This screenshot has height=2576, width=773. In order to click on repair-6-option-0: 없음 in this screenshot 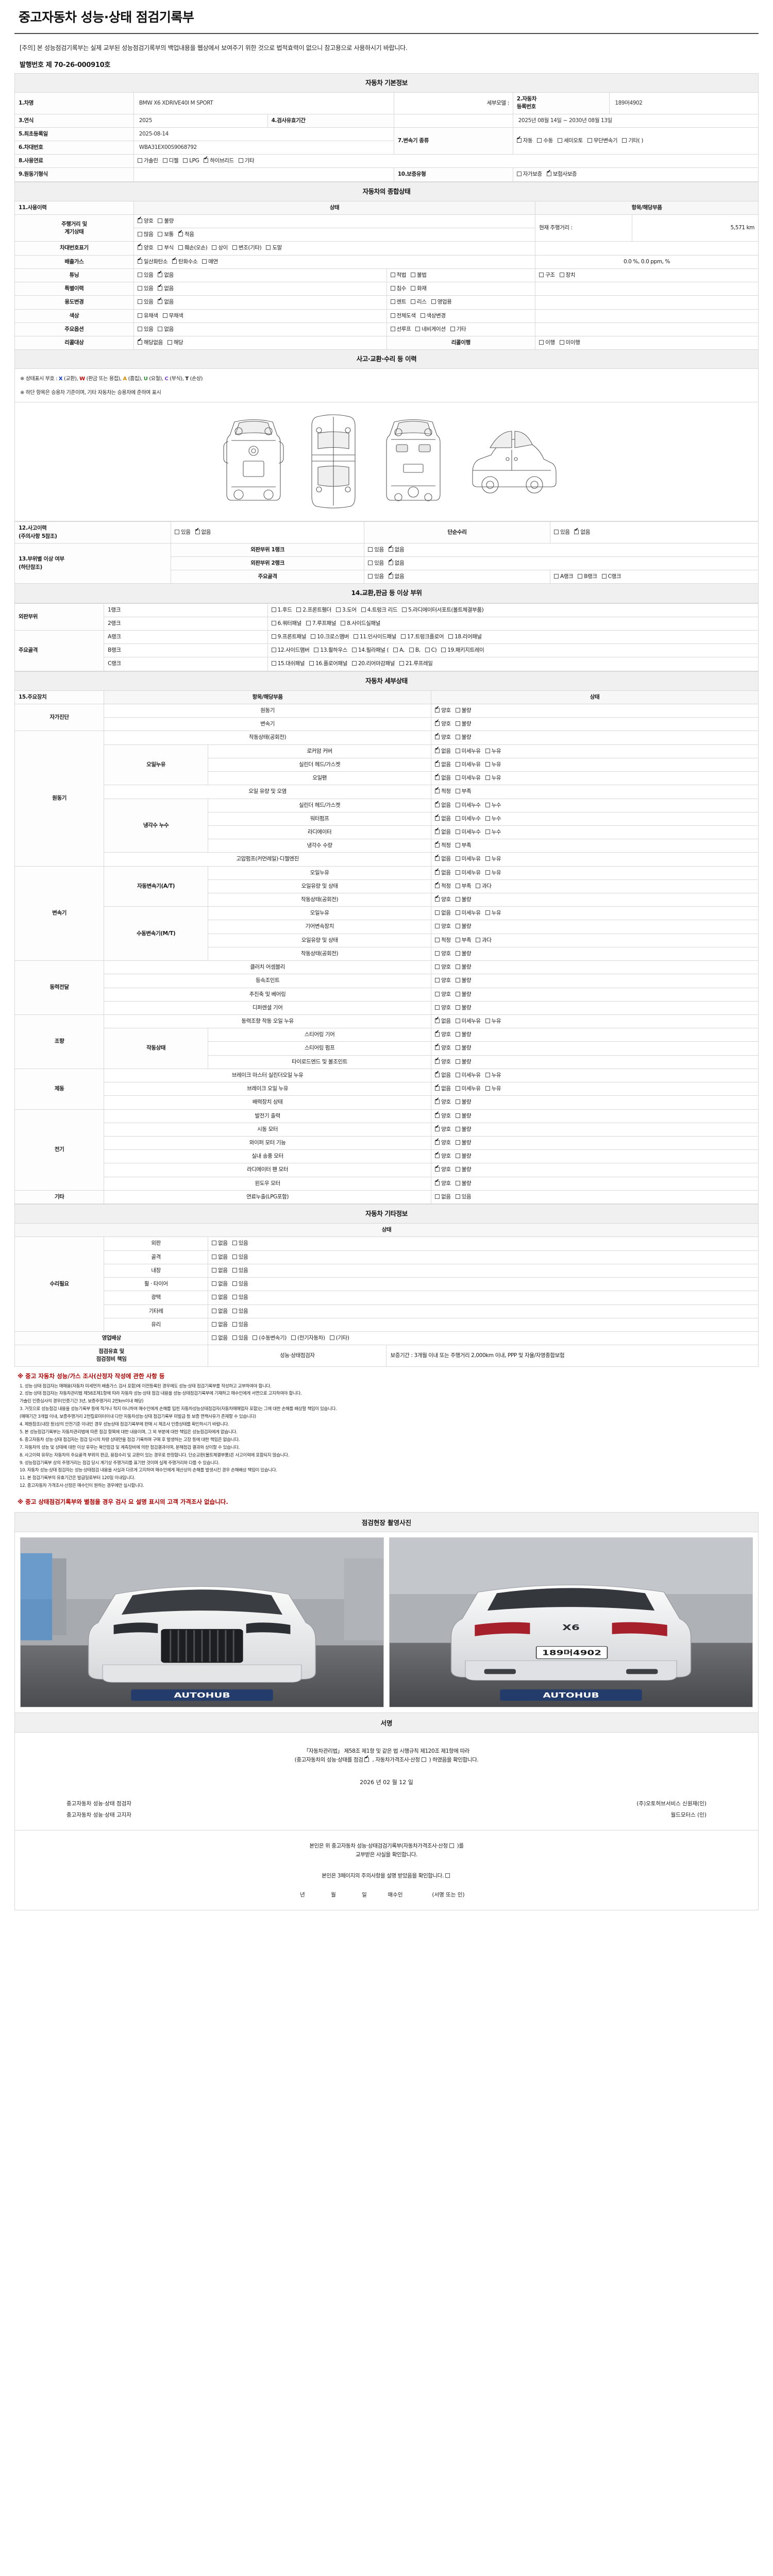, I will do `click(220, 1325)`.